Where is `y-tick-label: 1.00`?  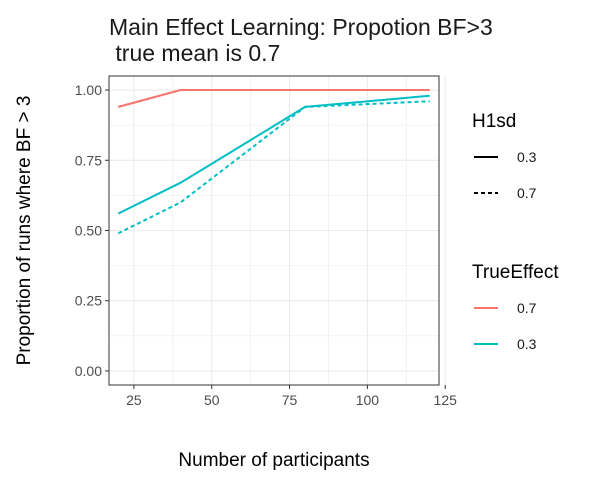 y-tick-label: 1.00 is located at coordinates (88, 90).